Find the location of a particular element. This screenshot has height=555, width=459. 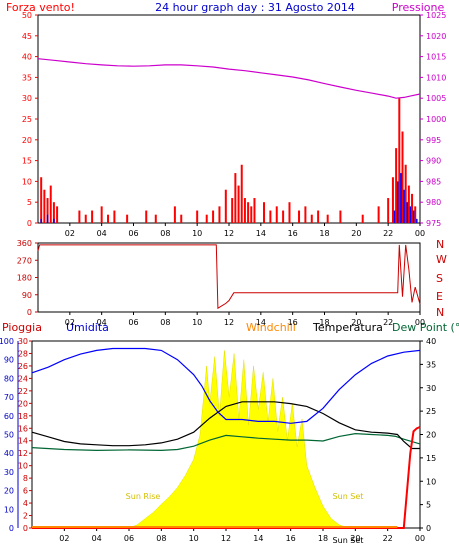

hour-axis-2-label: 22 is located at coordinates (388, 322).